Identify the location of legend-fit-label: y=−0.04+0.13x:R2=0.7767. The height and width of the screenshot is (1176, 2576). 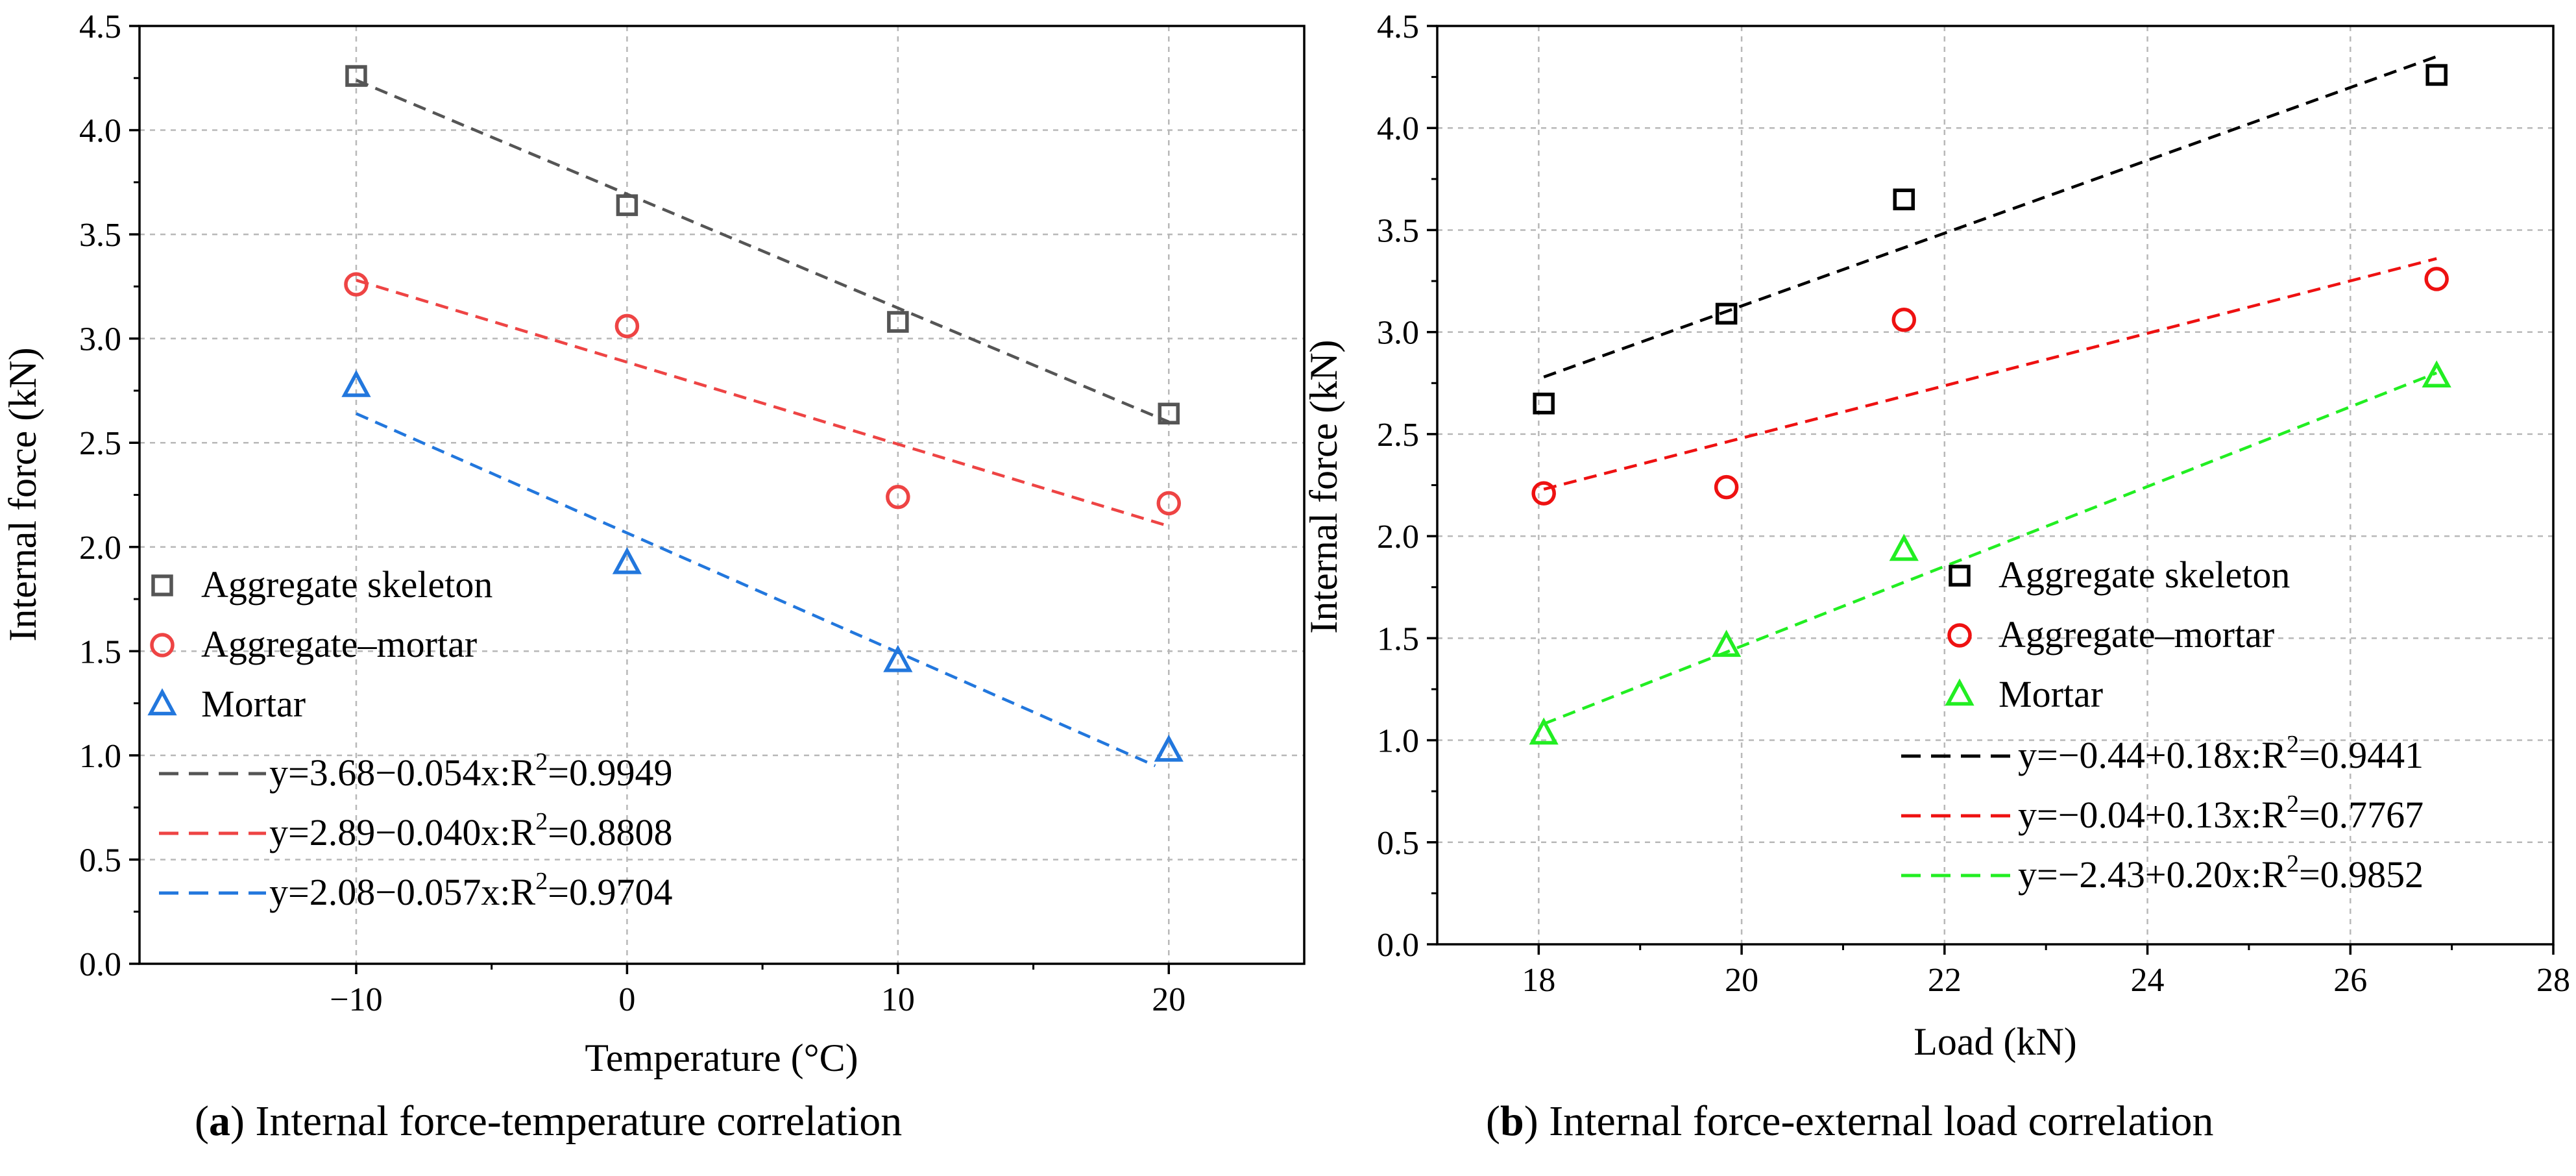
(2221, 813).